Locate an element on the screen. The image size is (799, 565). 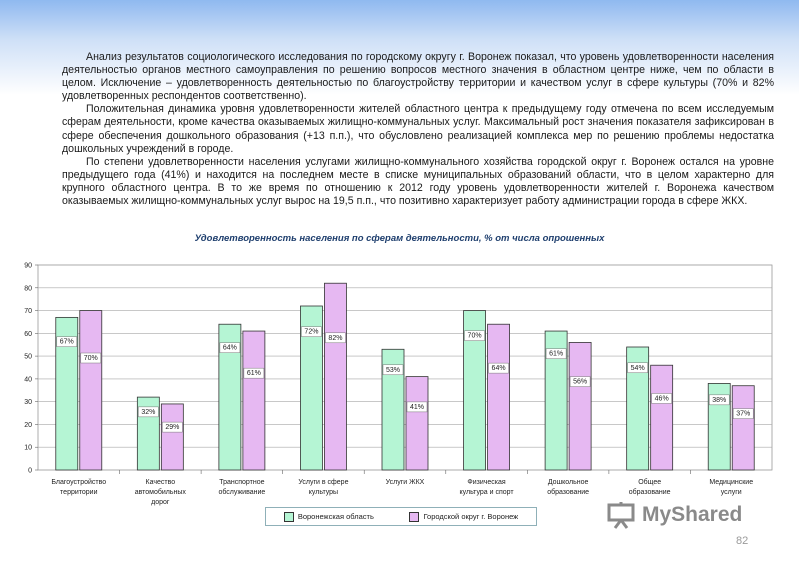
y-tick-label: 40 is located at coordinates (28, 379).